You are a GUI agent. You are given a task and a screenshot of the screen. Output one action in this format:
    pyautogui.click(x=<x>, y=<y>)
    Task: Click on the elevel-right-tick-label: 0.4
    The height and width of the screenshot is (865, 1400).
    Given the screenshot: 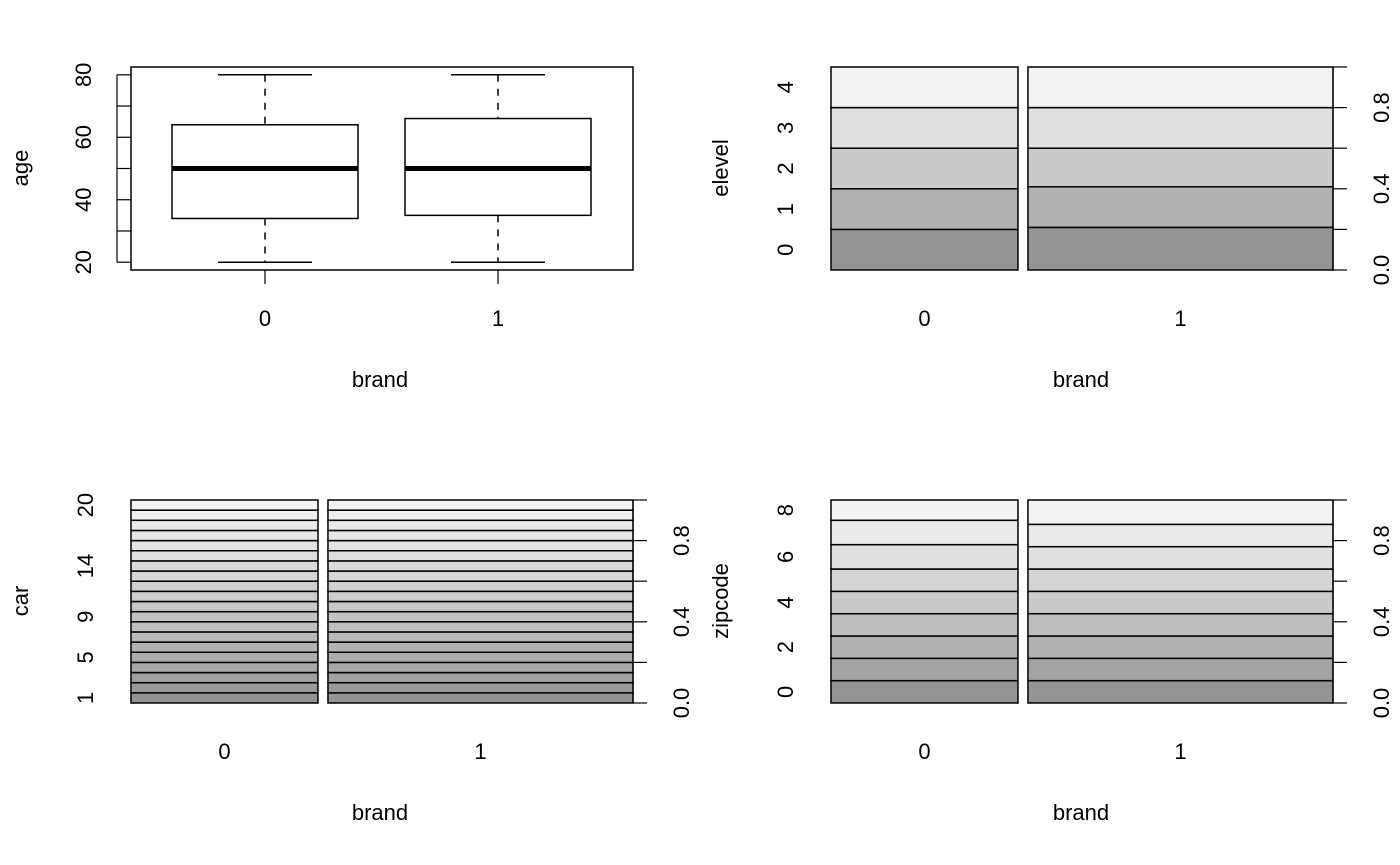 What is the action you would take?
    pyautogui.click(x=1381, y=189)
    